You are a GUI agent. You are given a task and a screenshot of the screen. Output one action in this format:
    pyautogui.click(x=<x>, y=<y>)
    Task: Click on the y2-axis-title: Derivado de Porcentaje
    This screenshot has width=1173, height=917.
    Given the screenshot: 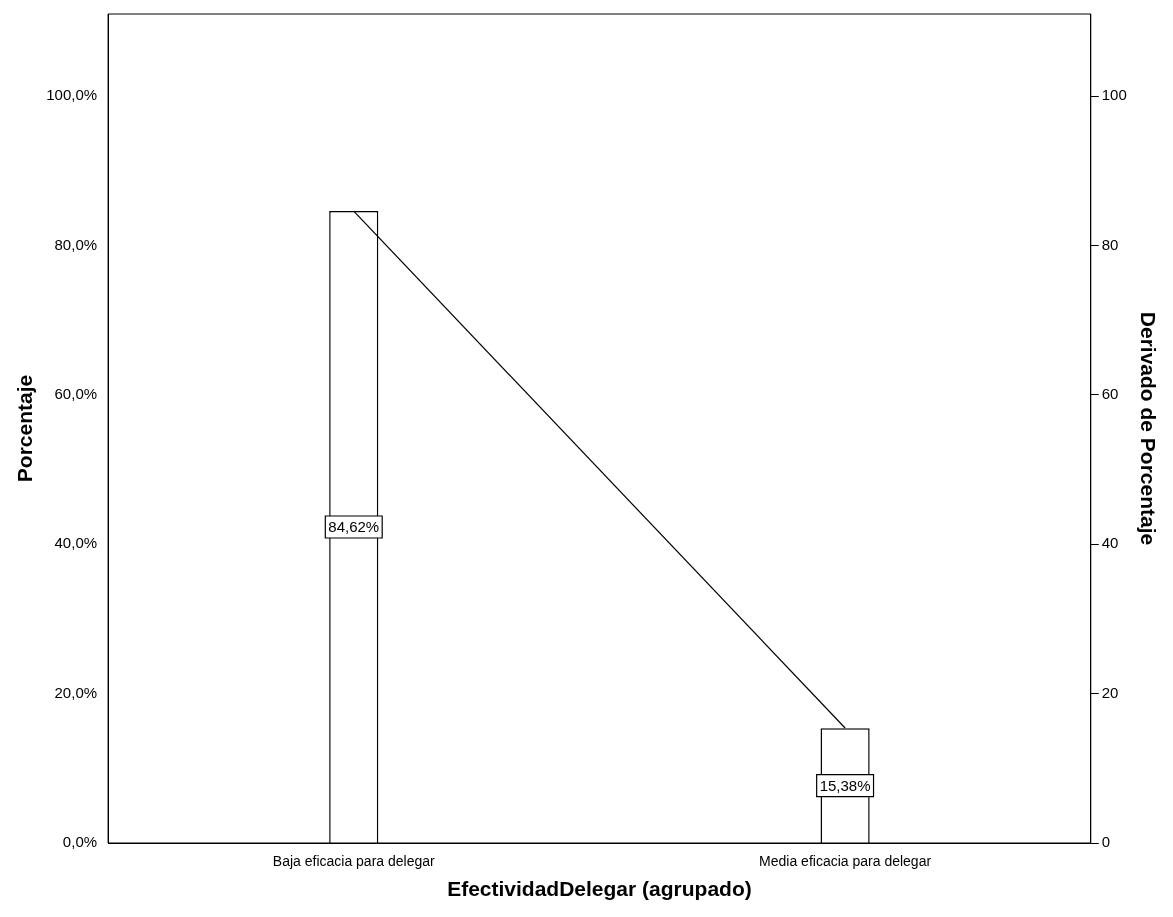 What is the action you would take?
    pyautogui.click(x=1148, y=428)
    